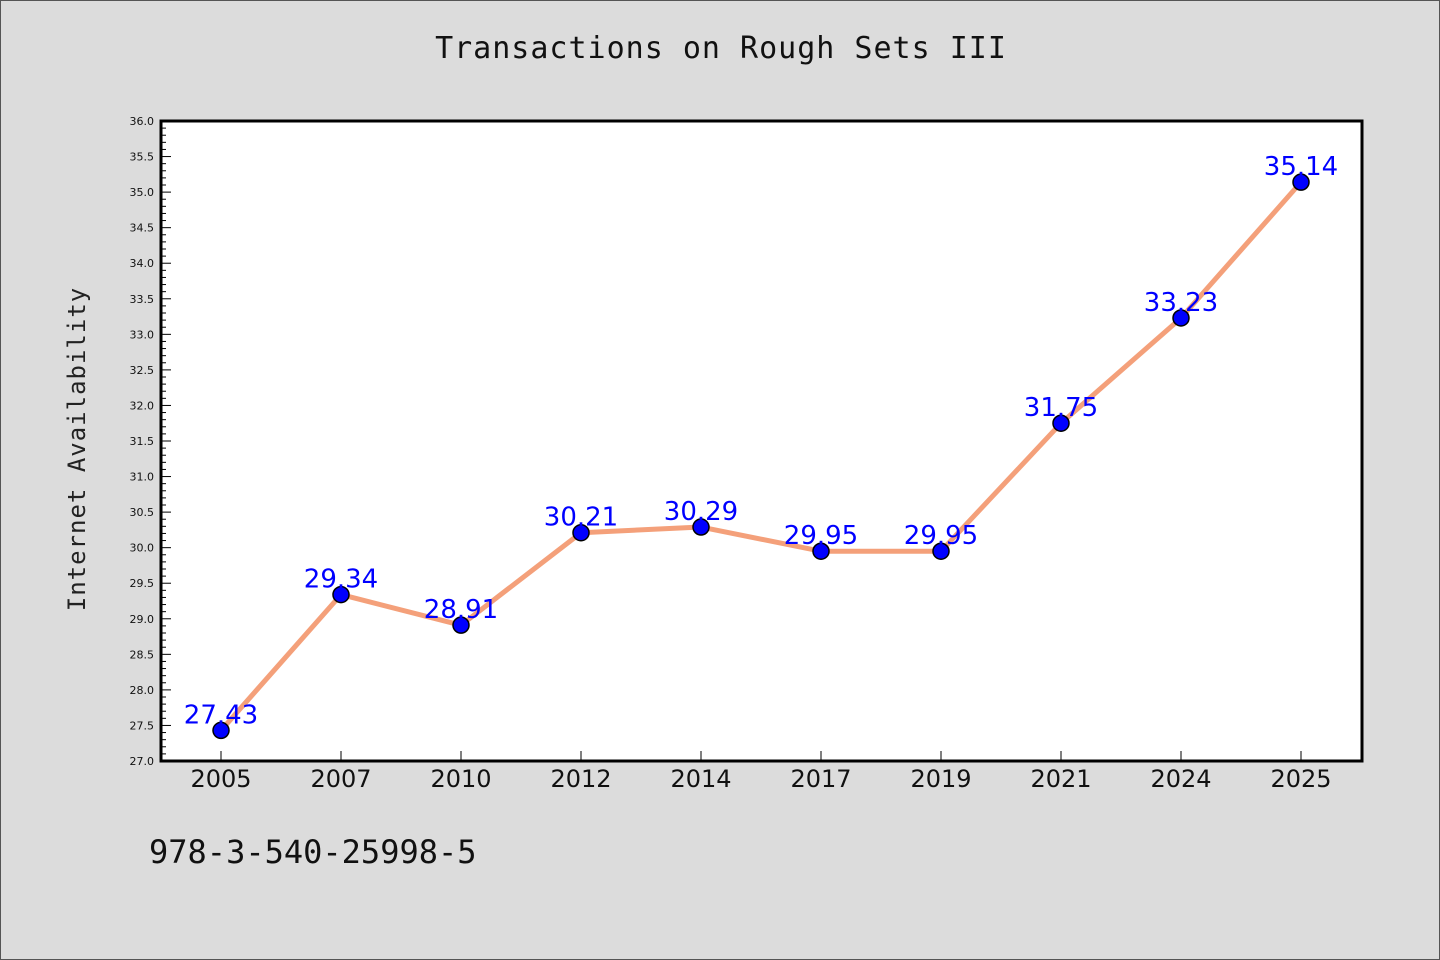 The height and width of the screenshot is (960, 1440). I want to click on data-label: 28.91, so click(461, 610).